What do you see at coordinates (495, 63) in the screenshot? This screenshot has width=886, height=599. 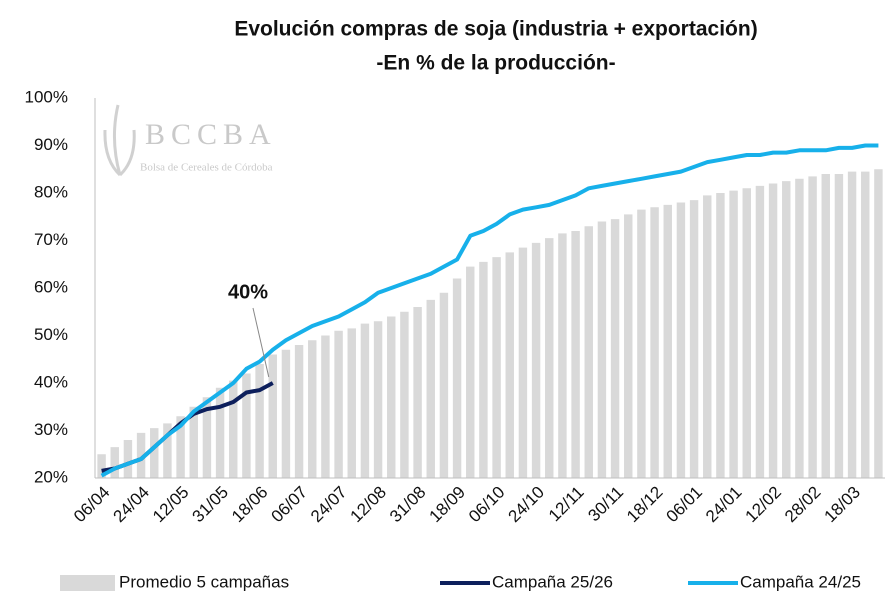 I see `chart-subtitle: -En % de la producción-` at bounding box center [495, 63].